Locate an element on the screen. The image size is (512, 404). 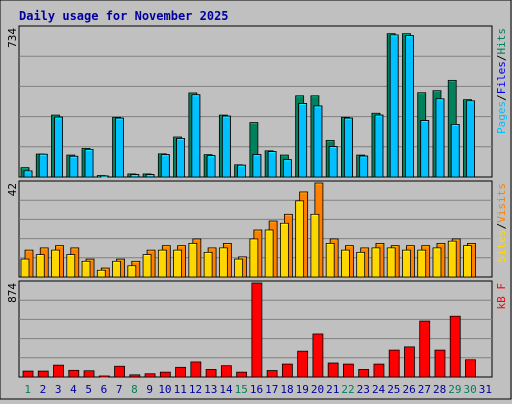
x-tick-label: 2 is located at coordinates (43, 389).